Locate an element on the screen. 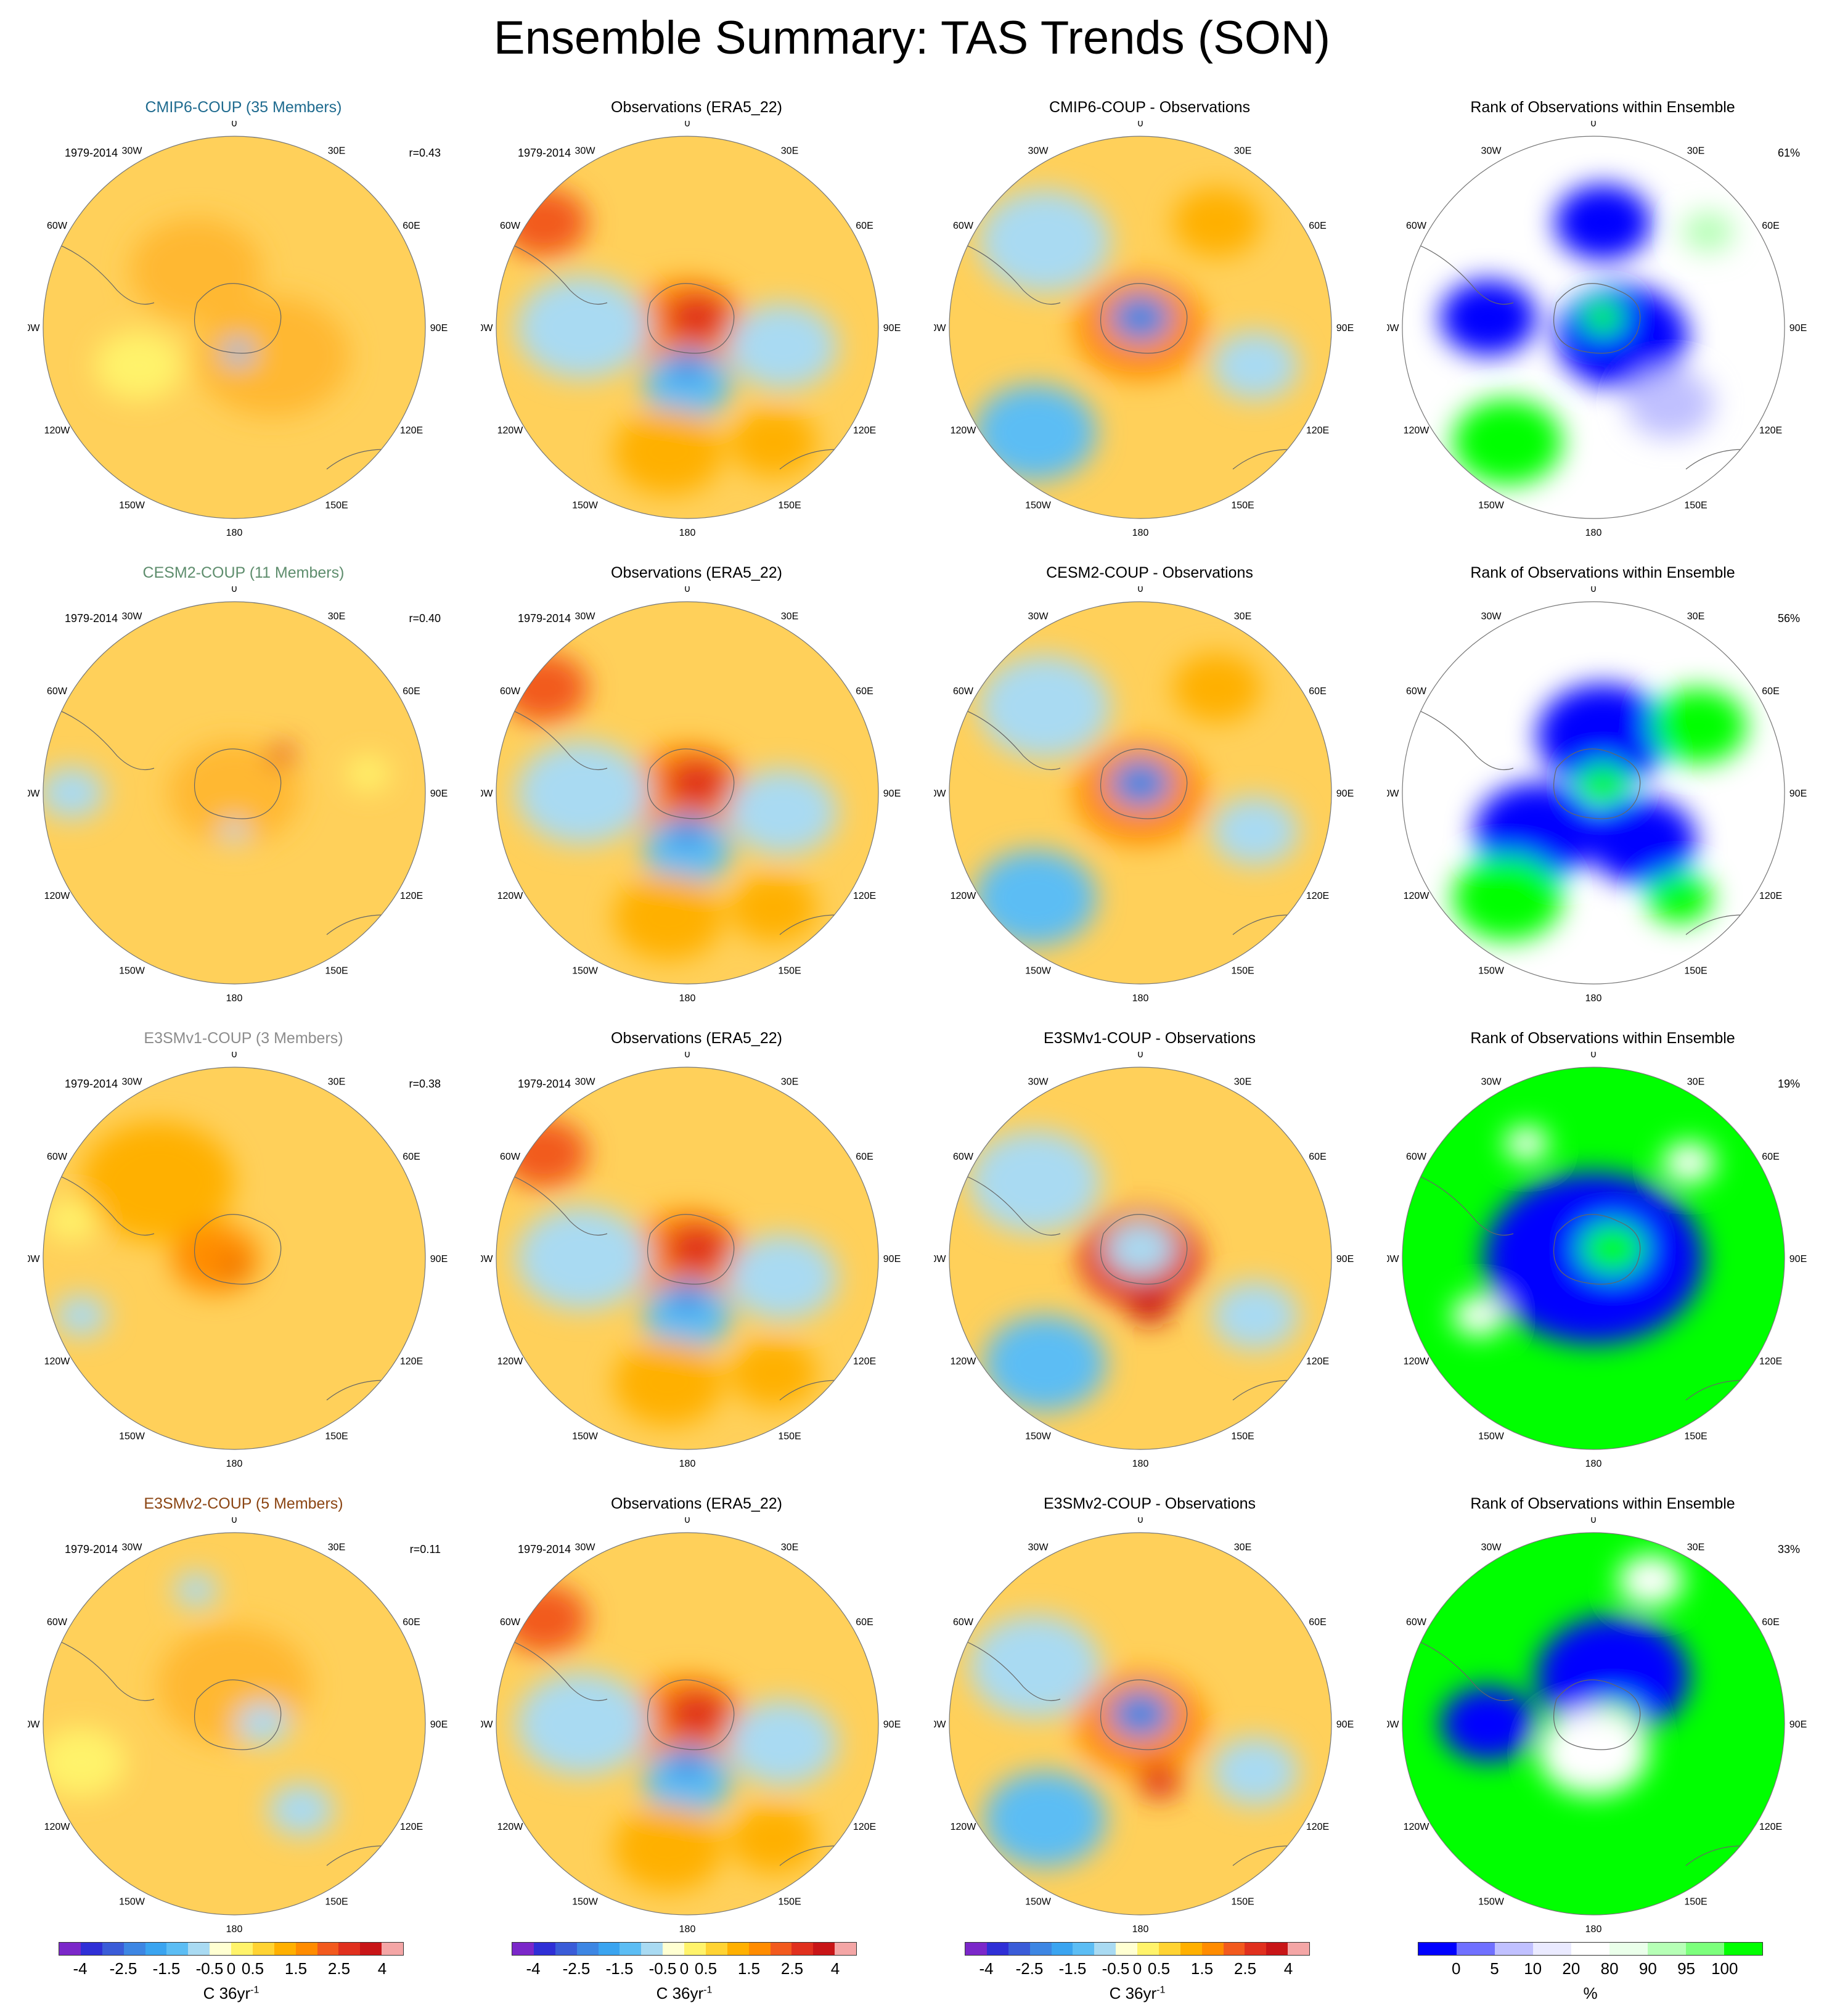 Image resolution: width=1824 pixels, height=2016 pixels. panel-title: Observations (ERA5_22) is located at coordinates (697, 1038).